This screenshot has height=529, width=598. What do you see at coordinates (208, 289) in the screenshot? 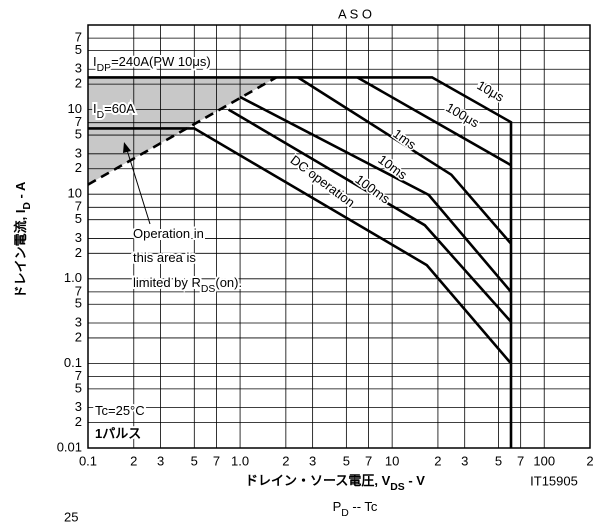
I see `annotation-part: DS` at bounding box center [208, 289].